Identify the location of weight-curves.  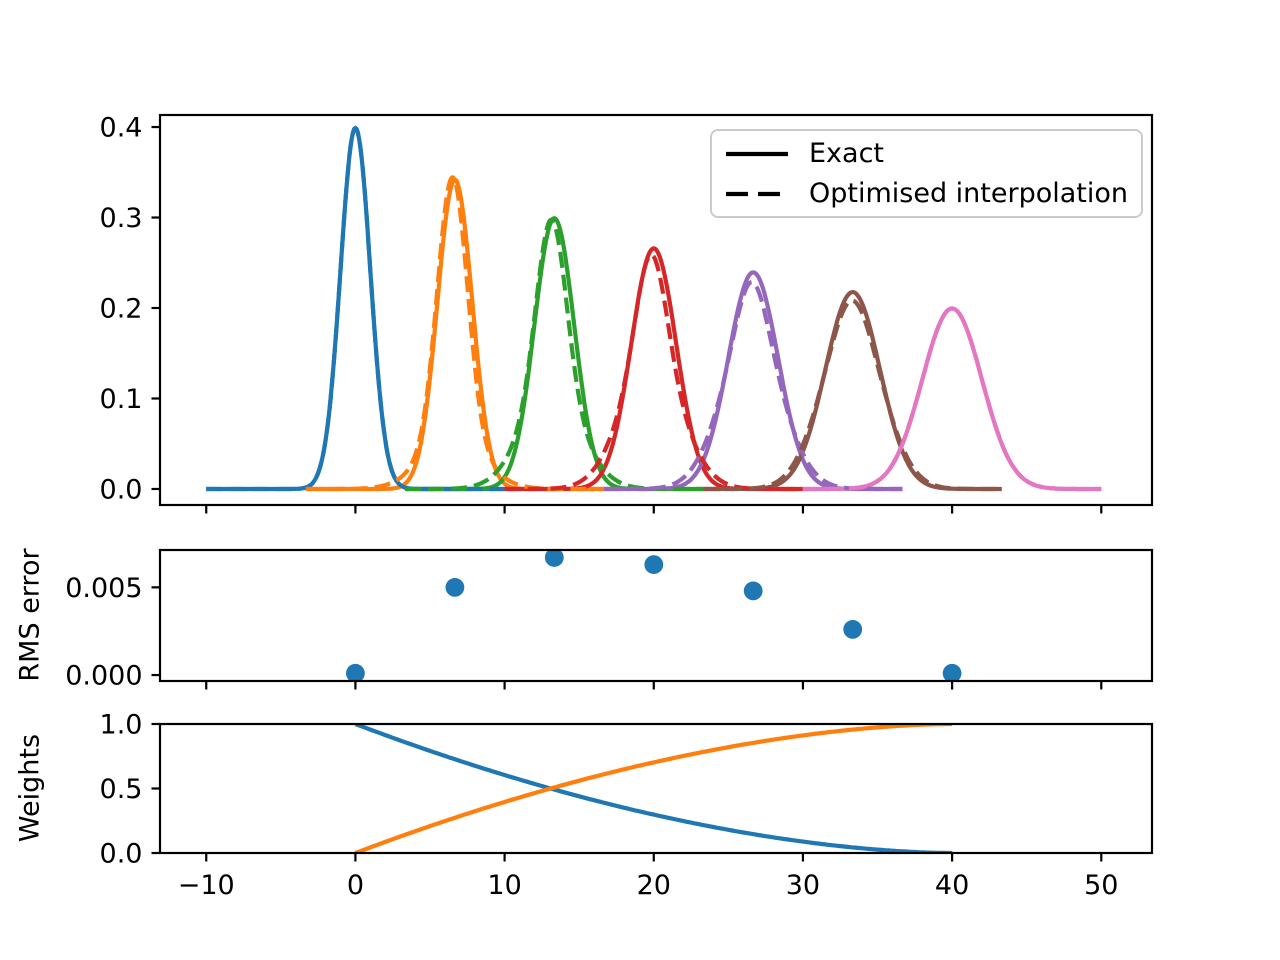
(653, 788).